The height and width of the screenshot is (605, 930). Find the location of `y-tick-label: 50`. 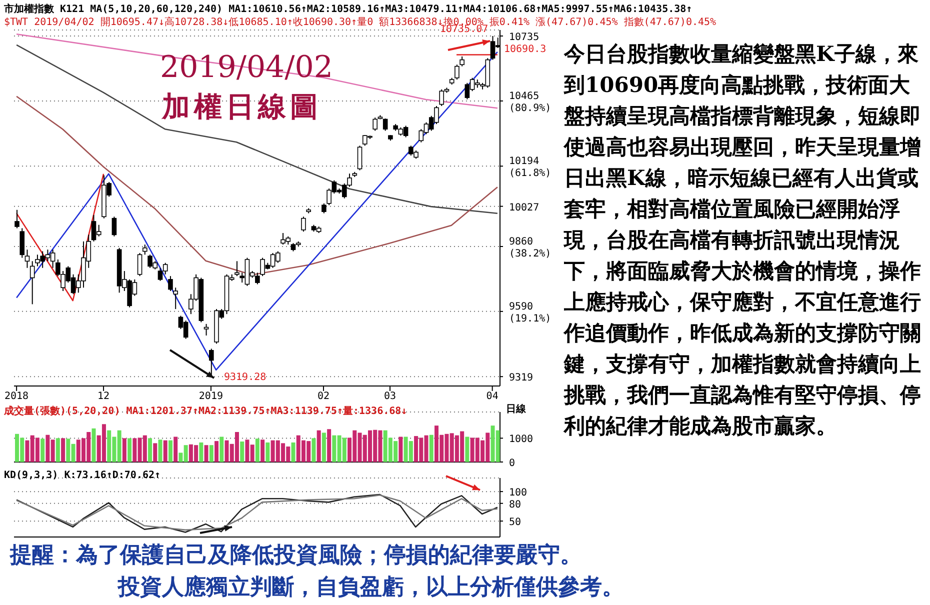

y-tick-label: 50 is located at coordinates (515, 522).